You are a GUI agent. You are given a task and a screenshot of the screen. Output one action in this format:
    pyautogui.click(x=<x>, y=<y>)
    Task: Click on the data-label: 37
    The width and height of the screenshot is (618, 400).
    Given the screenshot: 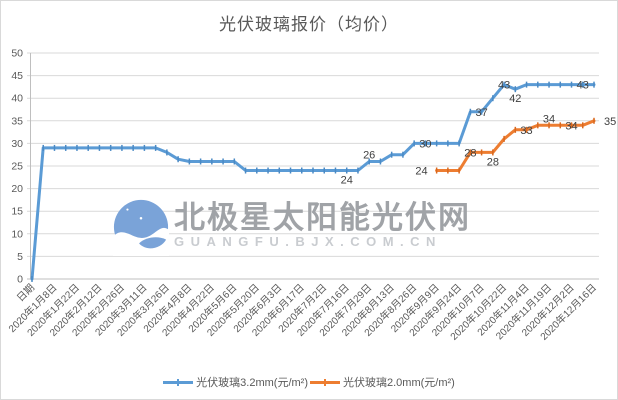 What is the action you would take?
    pyautogui.click(x=481, y=113)
    